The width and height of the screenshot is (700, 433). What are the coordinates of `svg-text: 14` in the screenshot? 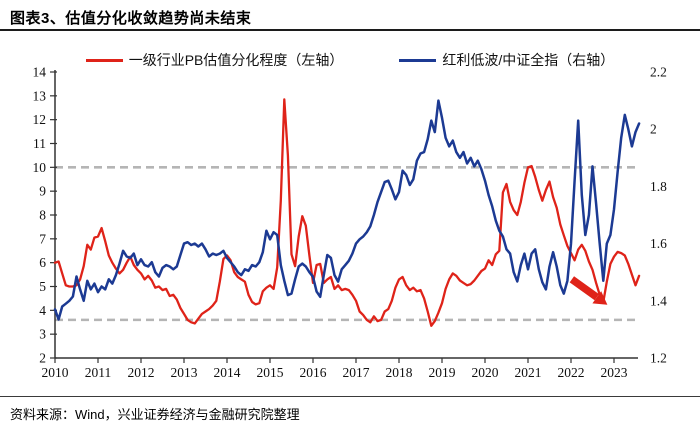 It's located at (40, 72).